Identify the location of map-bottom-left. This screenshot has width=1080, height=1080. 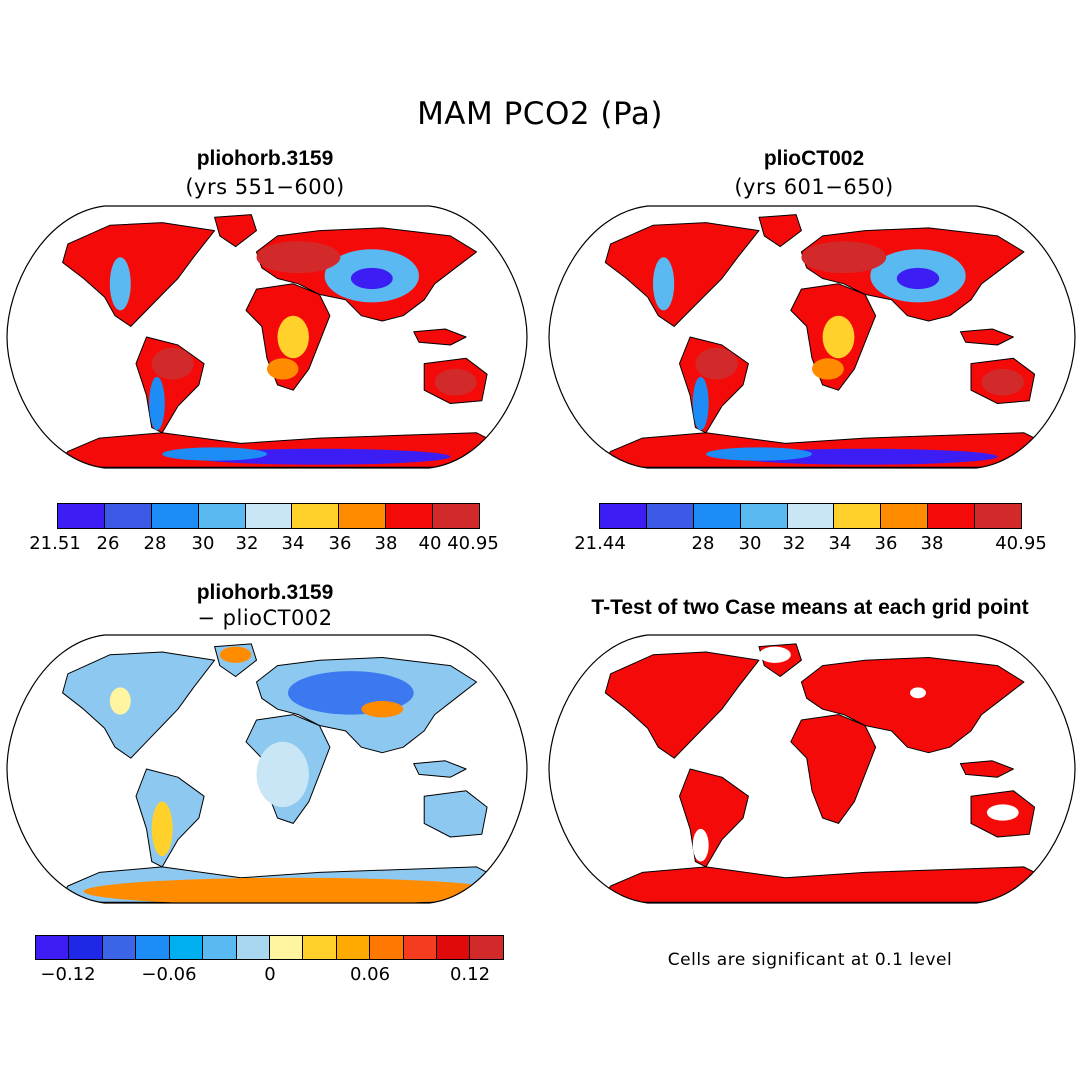
(267, 769).